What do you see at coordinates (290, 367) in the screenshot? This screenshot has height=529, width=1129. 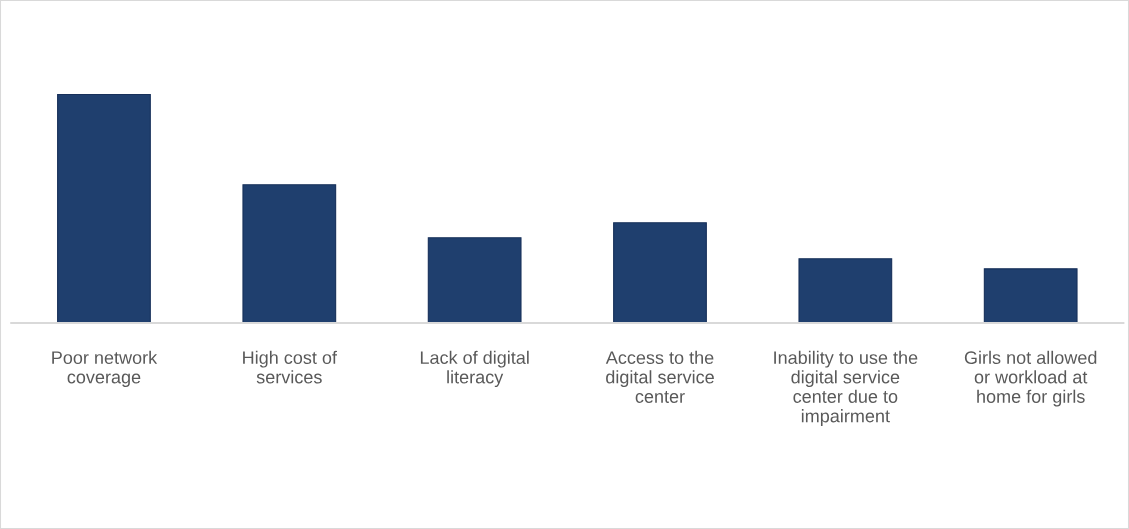 I see `x-tick-label: High cost of services` at bounding box center [290, 367].